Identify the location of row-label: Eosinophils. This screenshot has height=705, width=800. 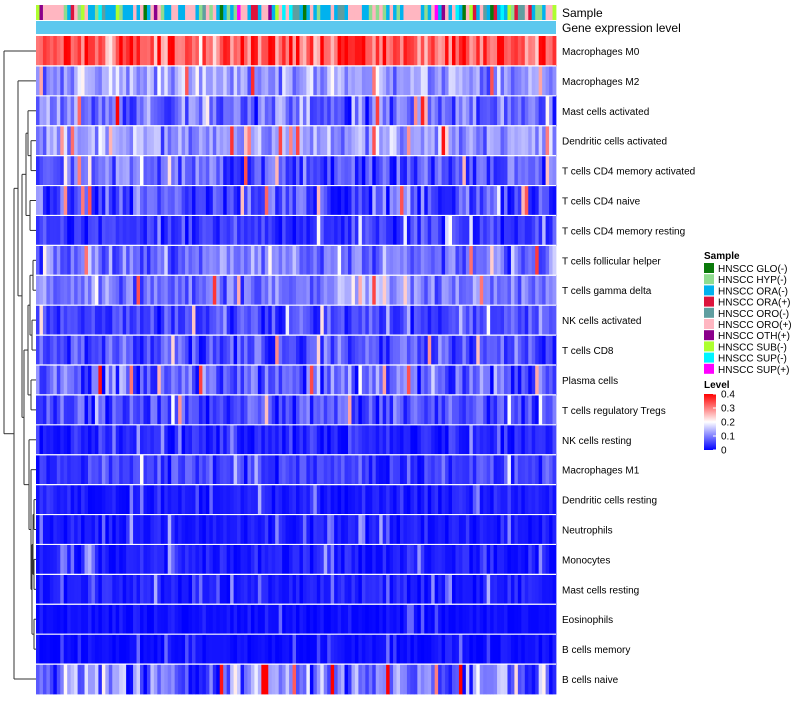
(587, 620).